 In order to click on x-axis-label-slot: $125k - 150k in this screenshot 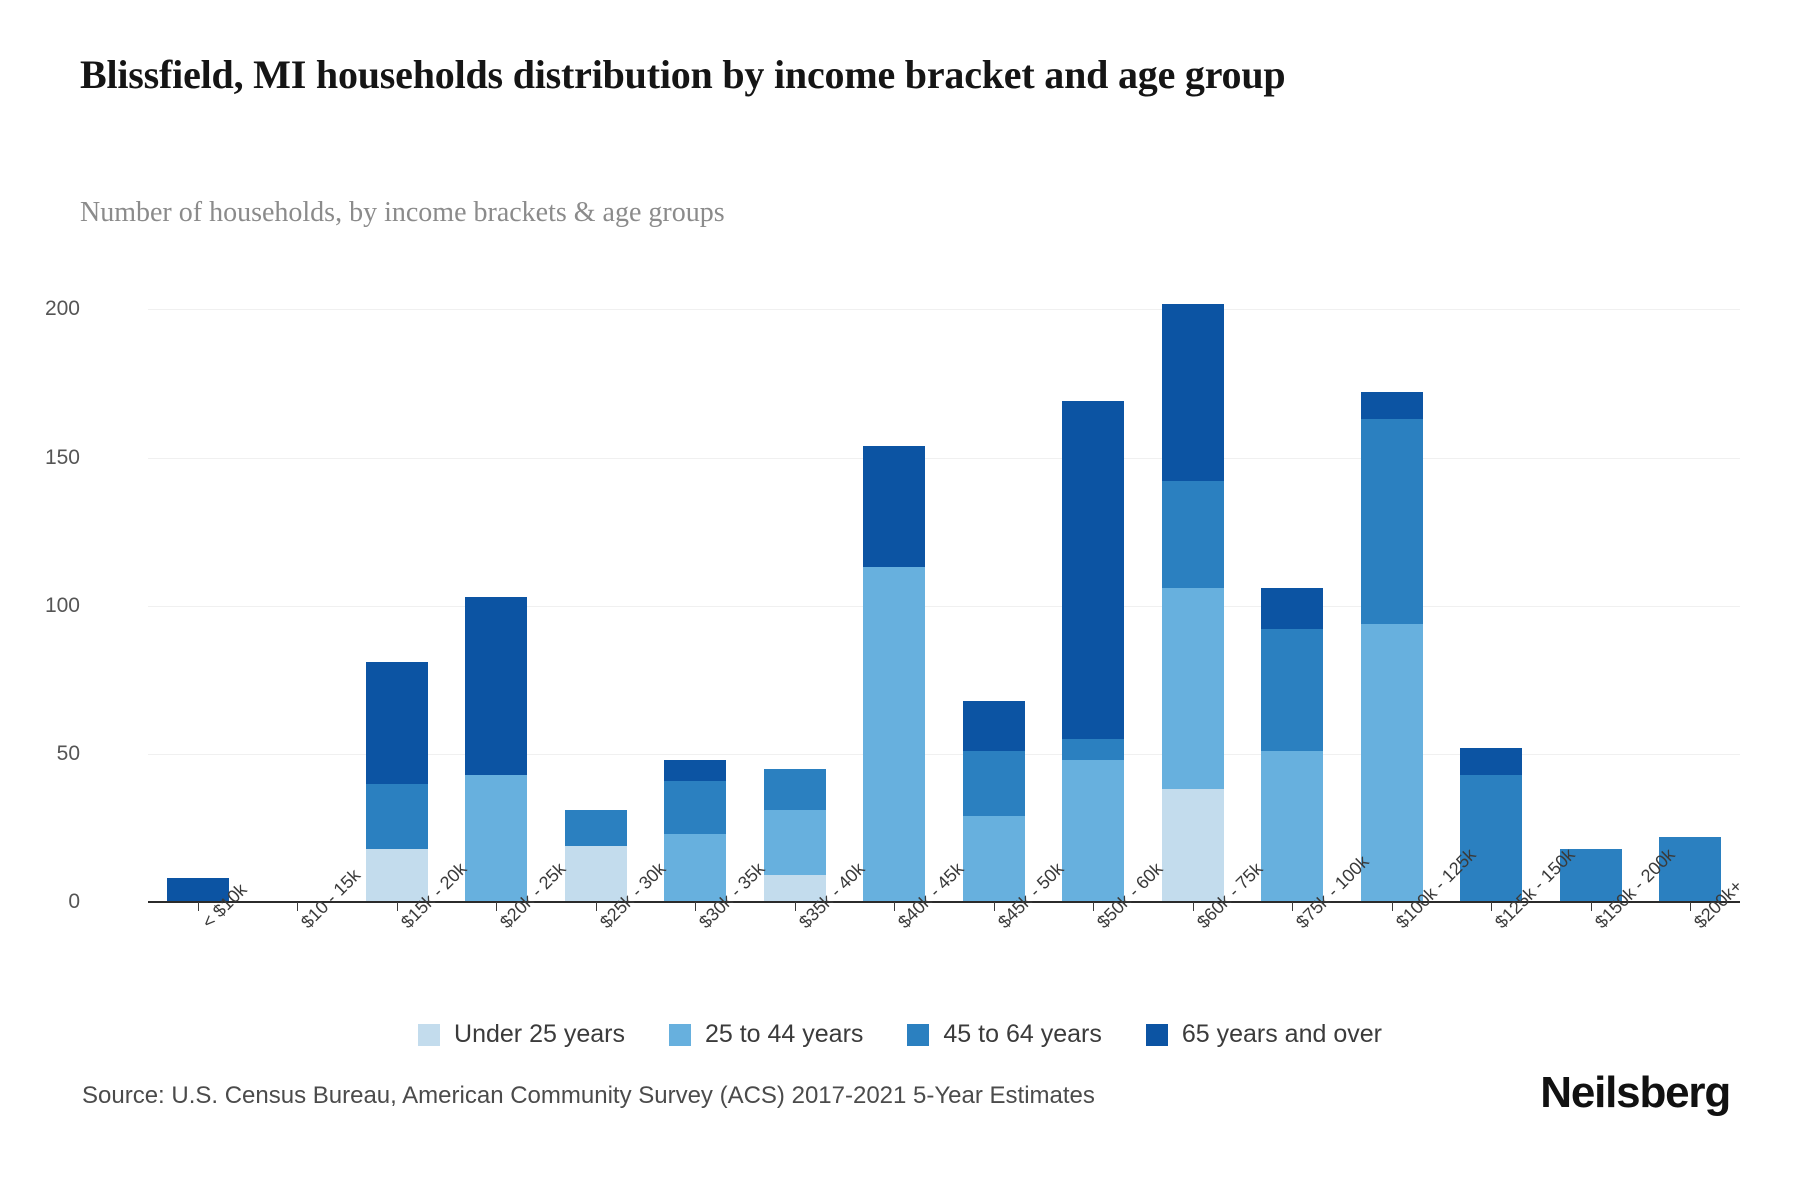, I will do `click(1510, 939)`.